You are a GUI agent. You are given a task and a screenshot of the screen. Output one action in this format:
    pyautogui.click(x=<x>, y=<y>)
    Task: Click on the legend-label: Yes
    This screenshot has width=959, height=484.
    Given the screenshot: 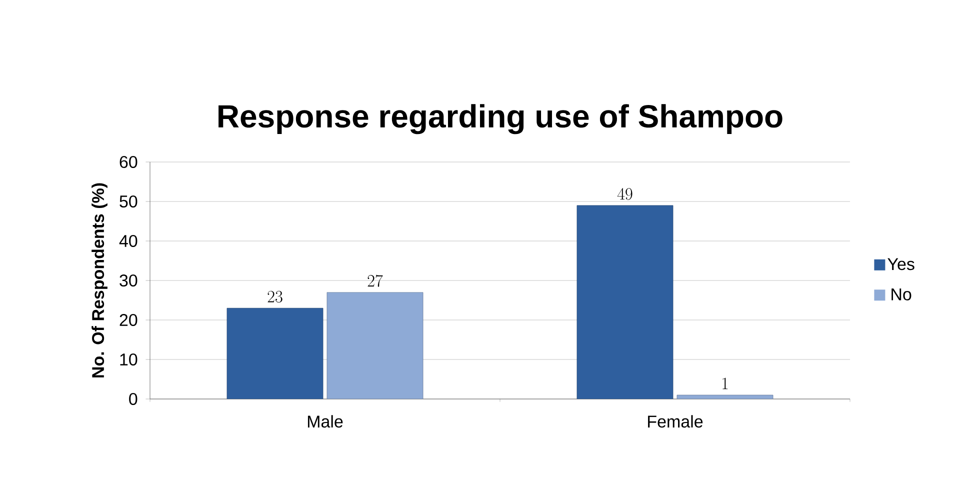 What is the action you would take?
    pyautogui.click(x=901, y=264)
    